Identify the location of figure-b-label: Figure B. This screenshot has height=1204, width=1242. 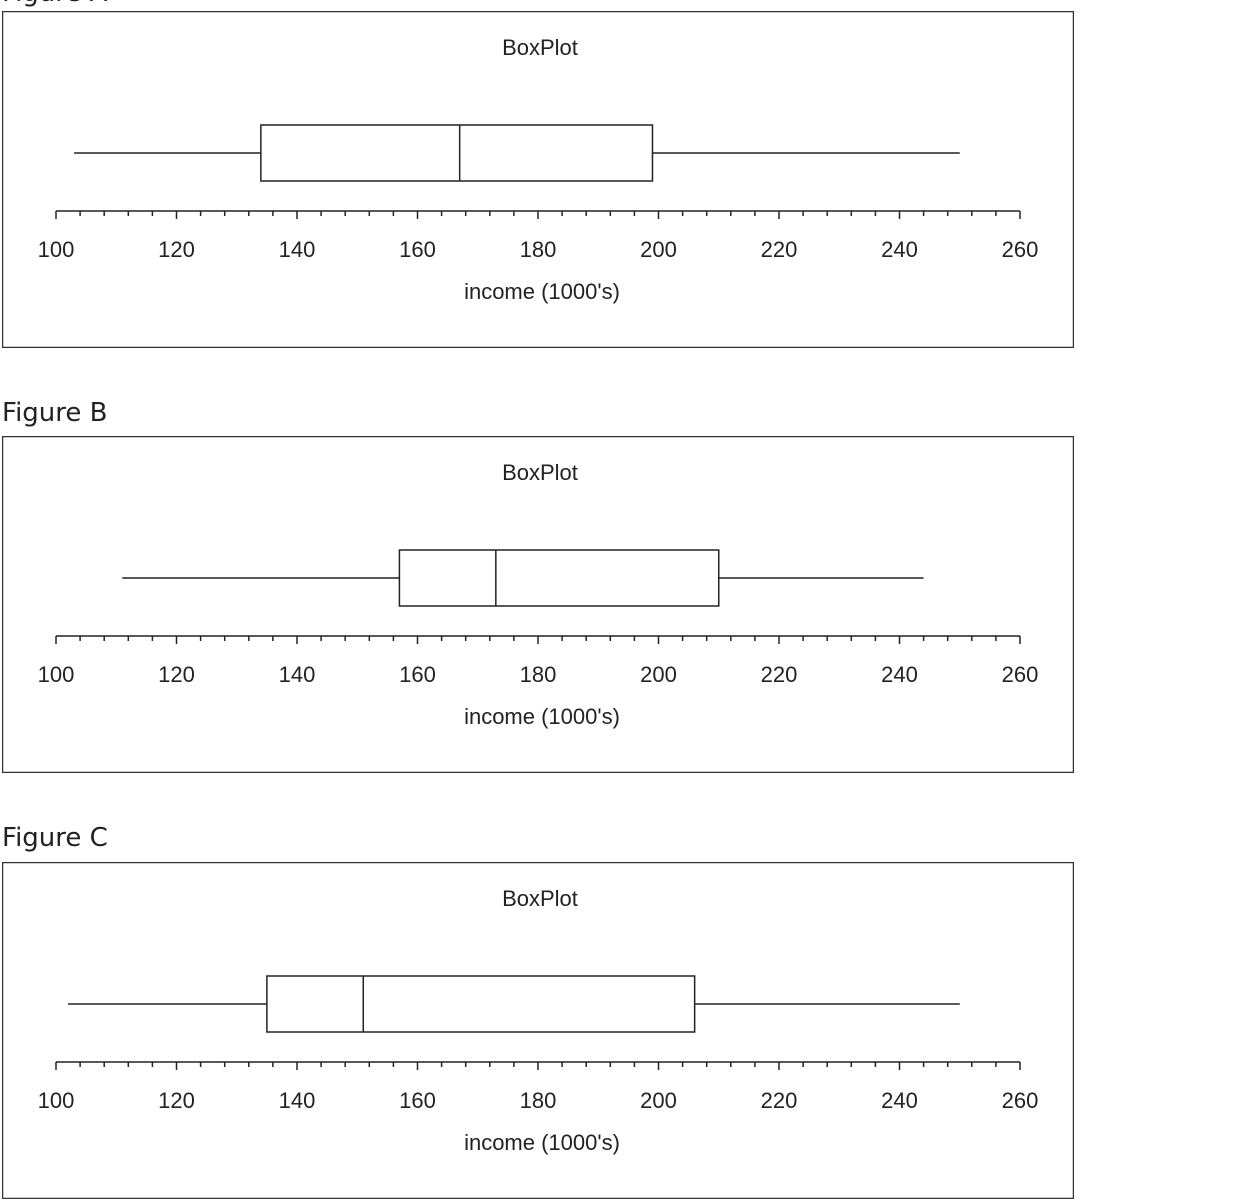
(55, 413).